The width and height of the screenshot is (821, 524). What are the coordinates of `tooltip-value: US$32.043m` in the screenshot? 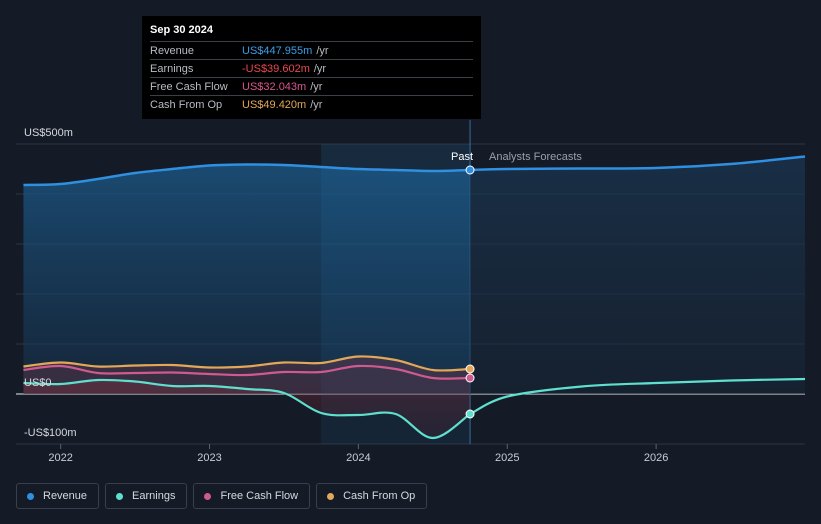 It's located at (274, 86).